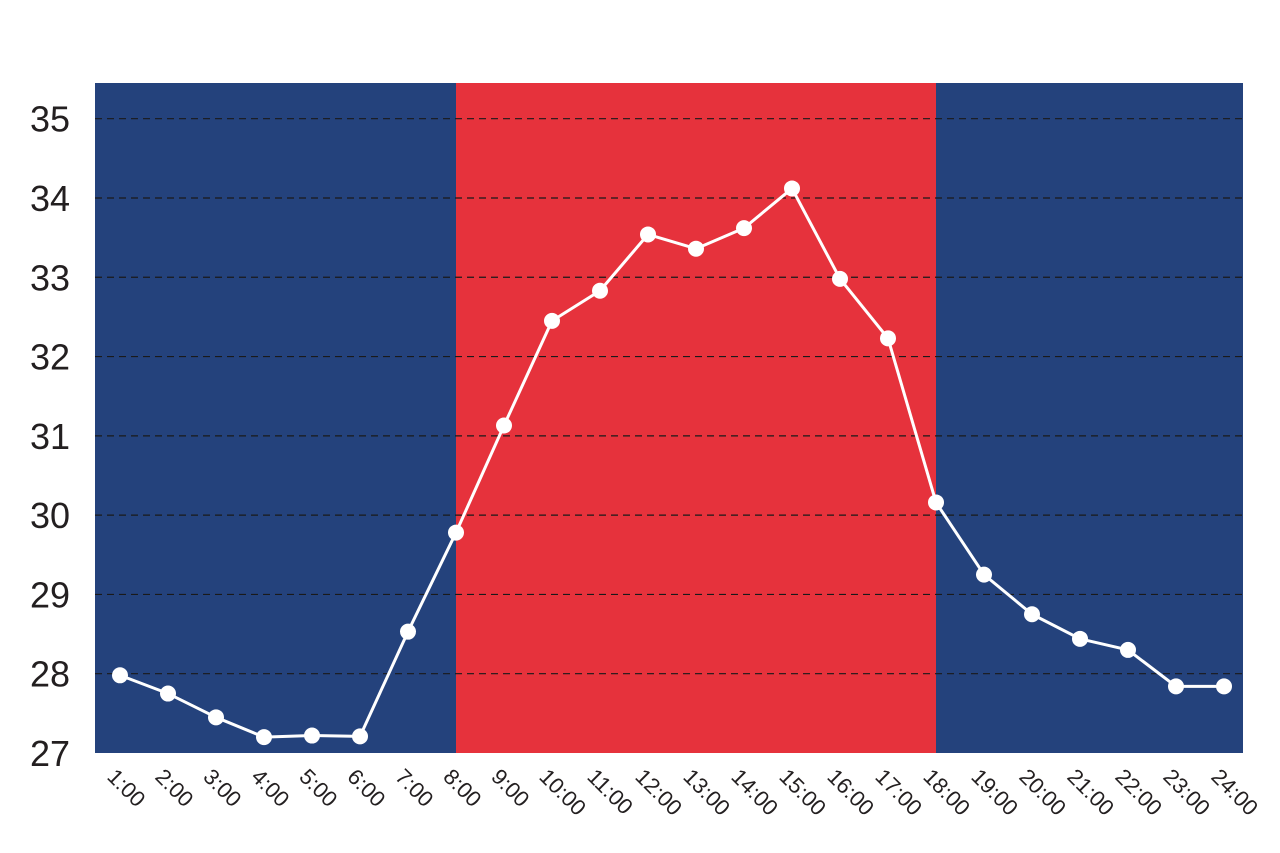 Image resolution: width=1280 pixels, height=853 pixels. Describe the element at coordinates (850, 792) in the screenshot. I see `x-tick-label: 16:00` at that location.